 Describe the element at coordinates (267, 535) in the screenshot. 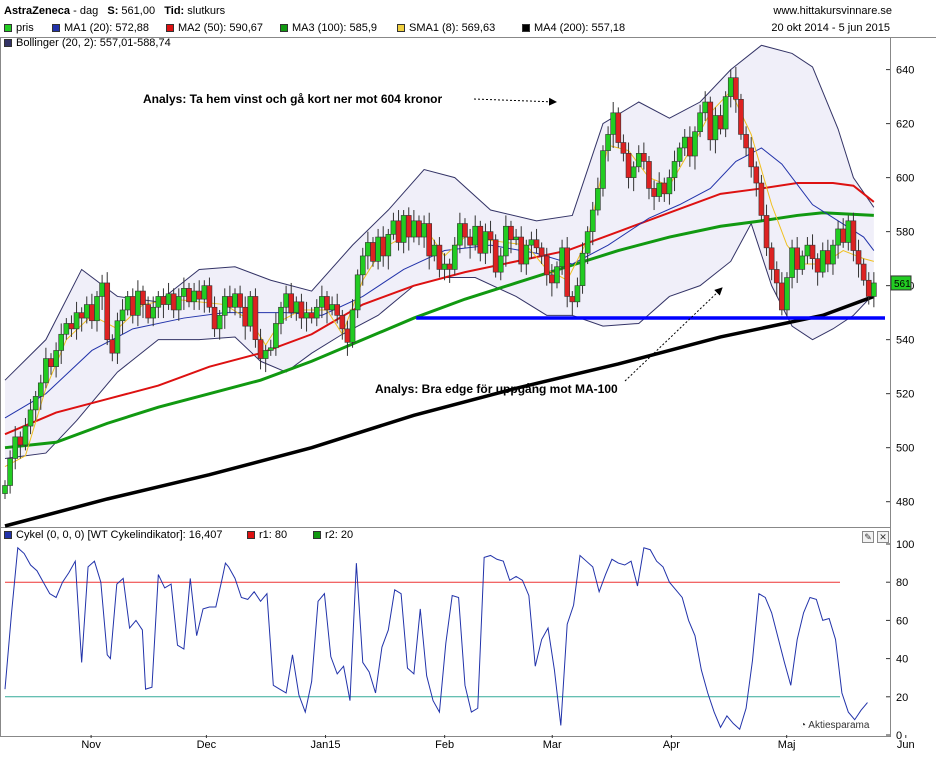

I see `lower-legend-item: r1: 80` at that location.